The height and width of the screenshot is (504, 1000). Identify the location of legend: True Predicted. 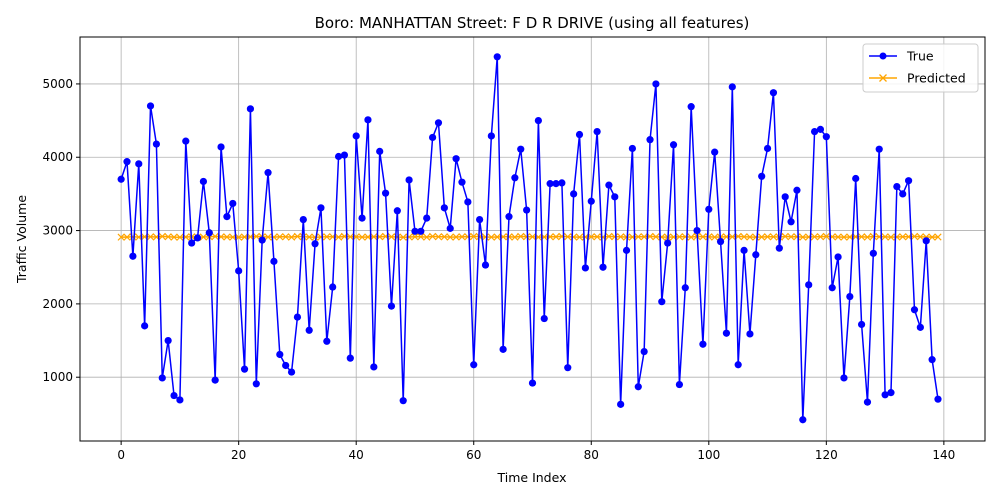
(920, 68).